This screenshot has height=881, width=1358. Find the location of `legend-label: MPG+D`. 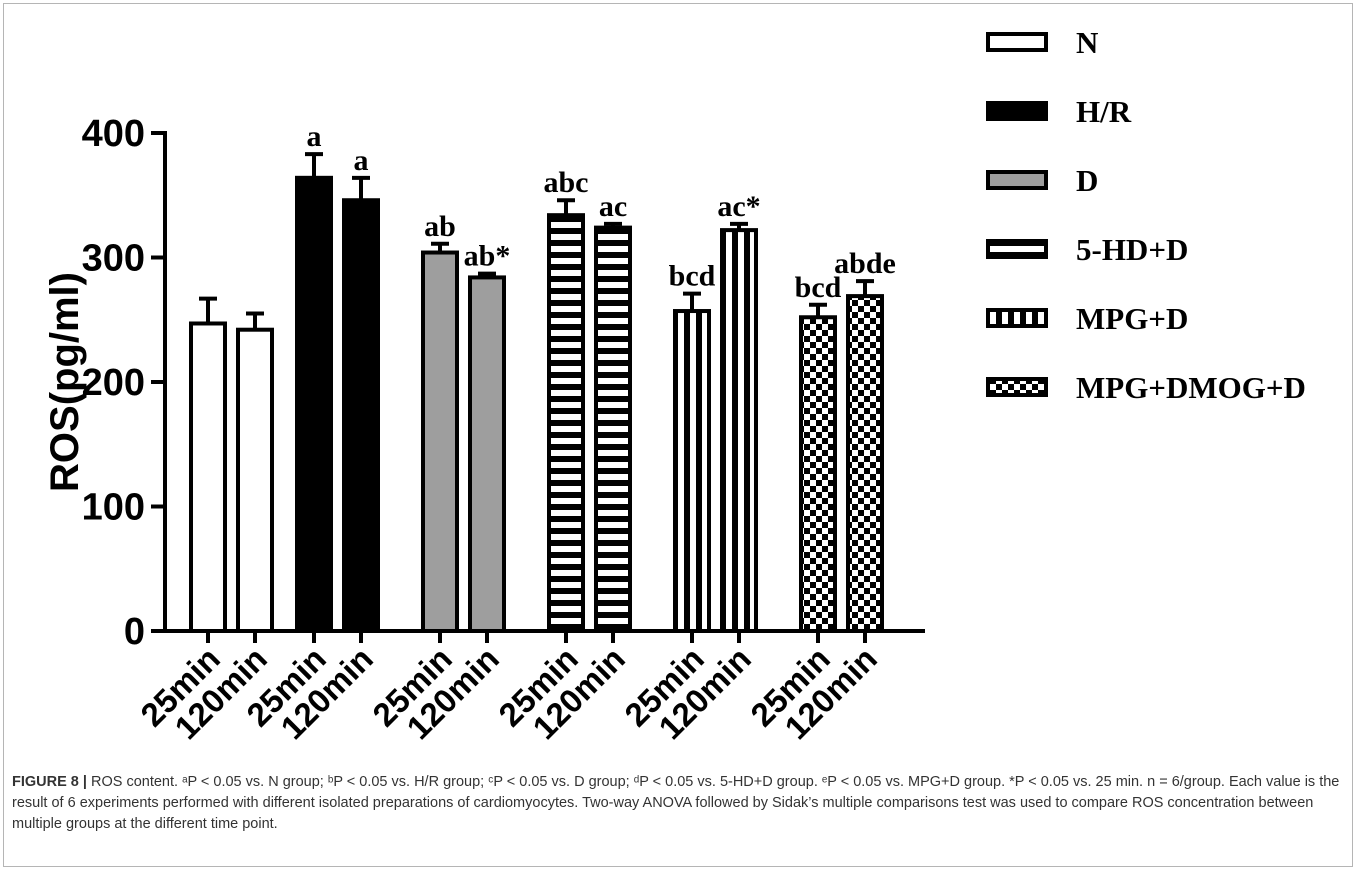

legend-label: MPG+D is located at coordinates (1132, 318).